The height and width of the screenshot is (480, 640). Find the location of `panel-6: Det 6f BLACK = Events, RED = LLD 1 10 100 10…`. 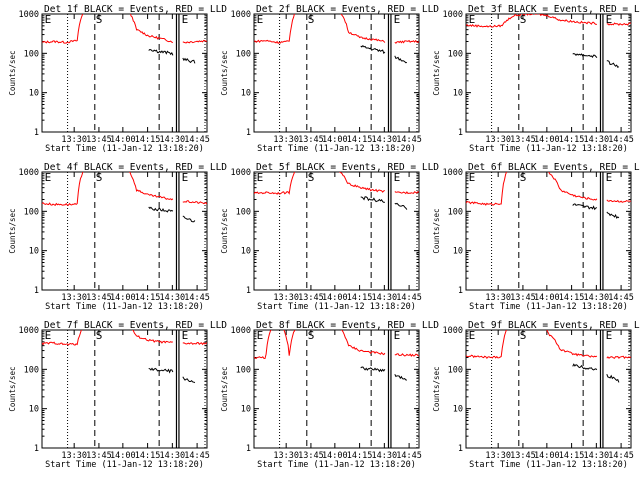

panel-6: Det 6f BLACK = Events, RED = LLD 1 10 100 10… is located at coordinates (536, 237).